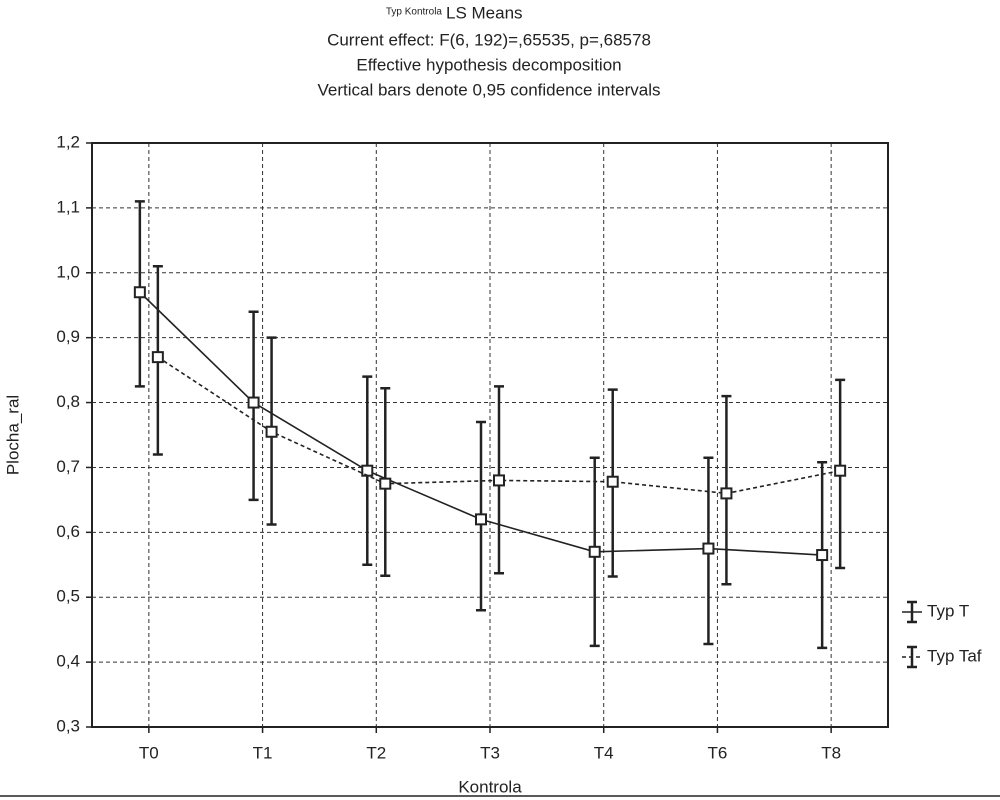  I want to click on x-tick-label: T4, so click(604, 752).